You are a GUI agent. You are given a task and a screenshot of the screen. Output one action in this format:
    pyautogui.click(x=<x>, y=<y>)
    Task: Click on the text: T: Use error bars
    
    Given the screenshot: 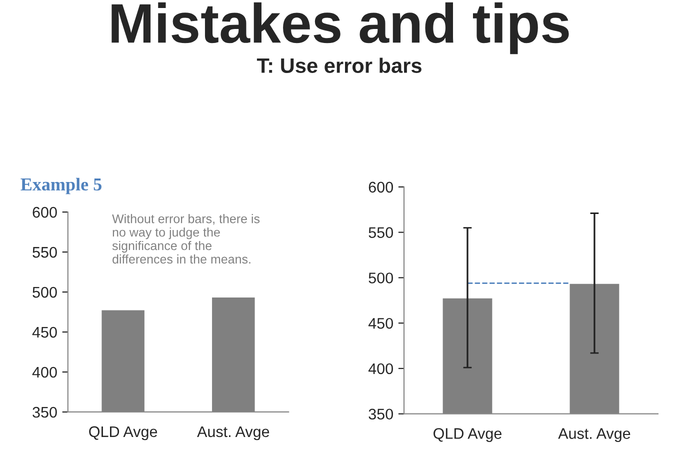 What is the action you would take?
    pyautogui.click(x=339, y=66)
    